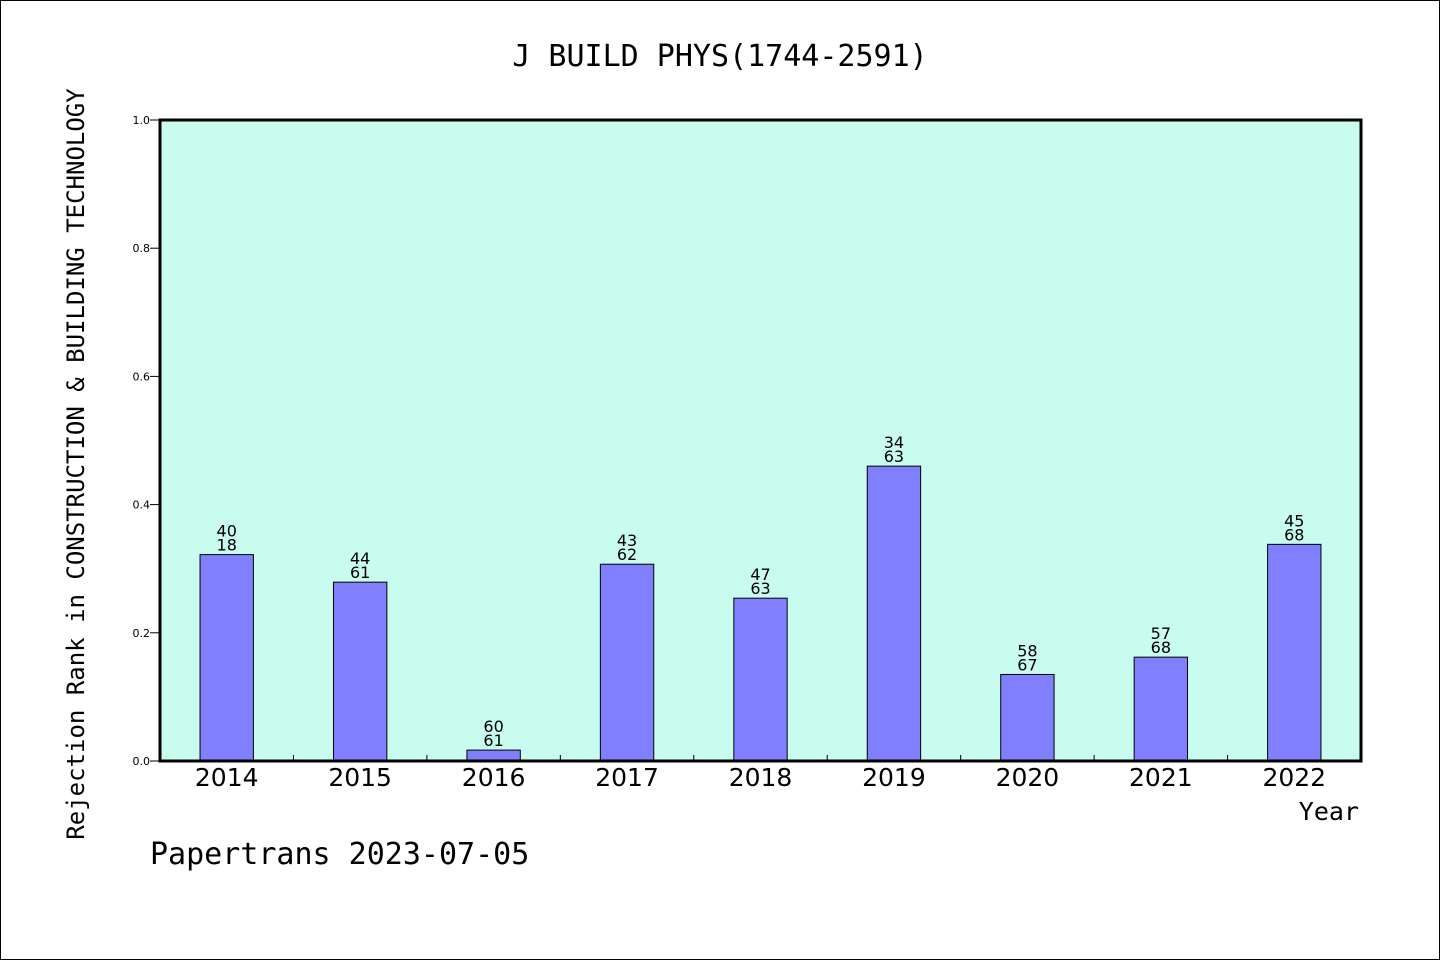 Image resolution: width=1440 pixels, height=960 pixels. I want to click on bar-label-top-2020: 58, so click(1027, 650).